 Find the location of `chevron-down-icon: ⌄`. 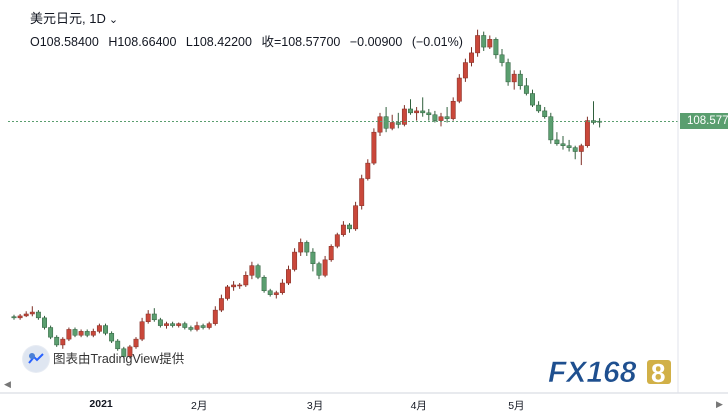

chevron-down-icon: ⌄ is located at coordinates (113, 20).